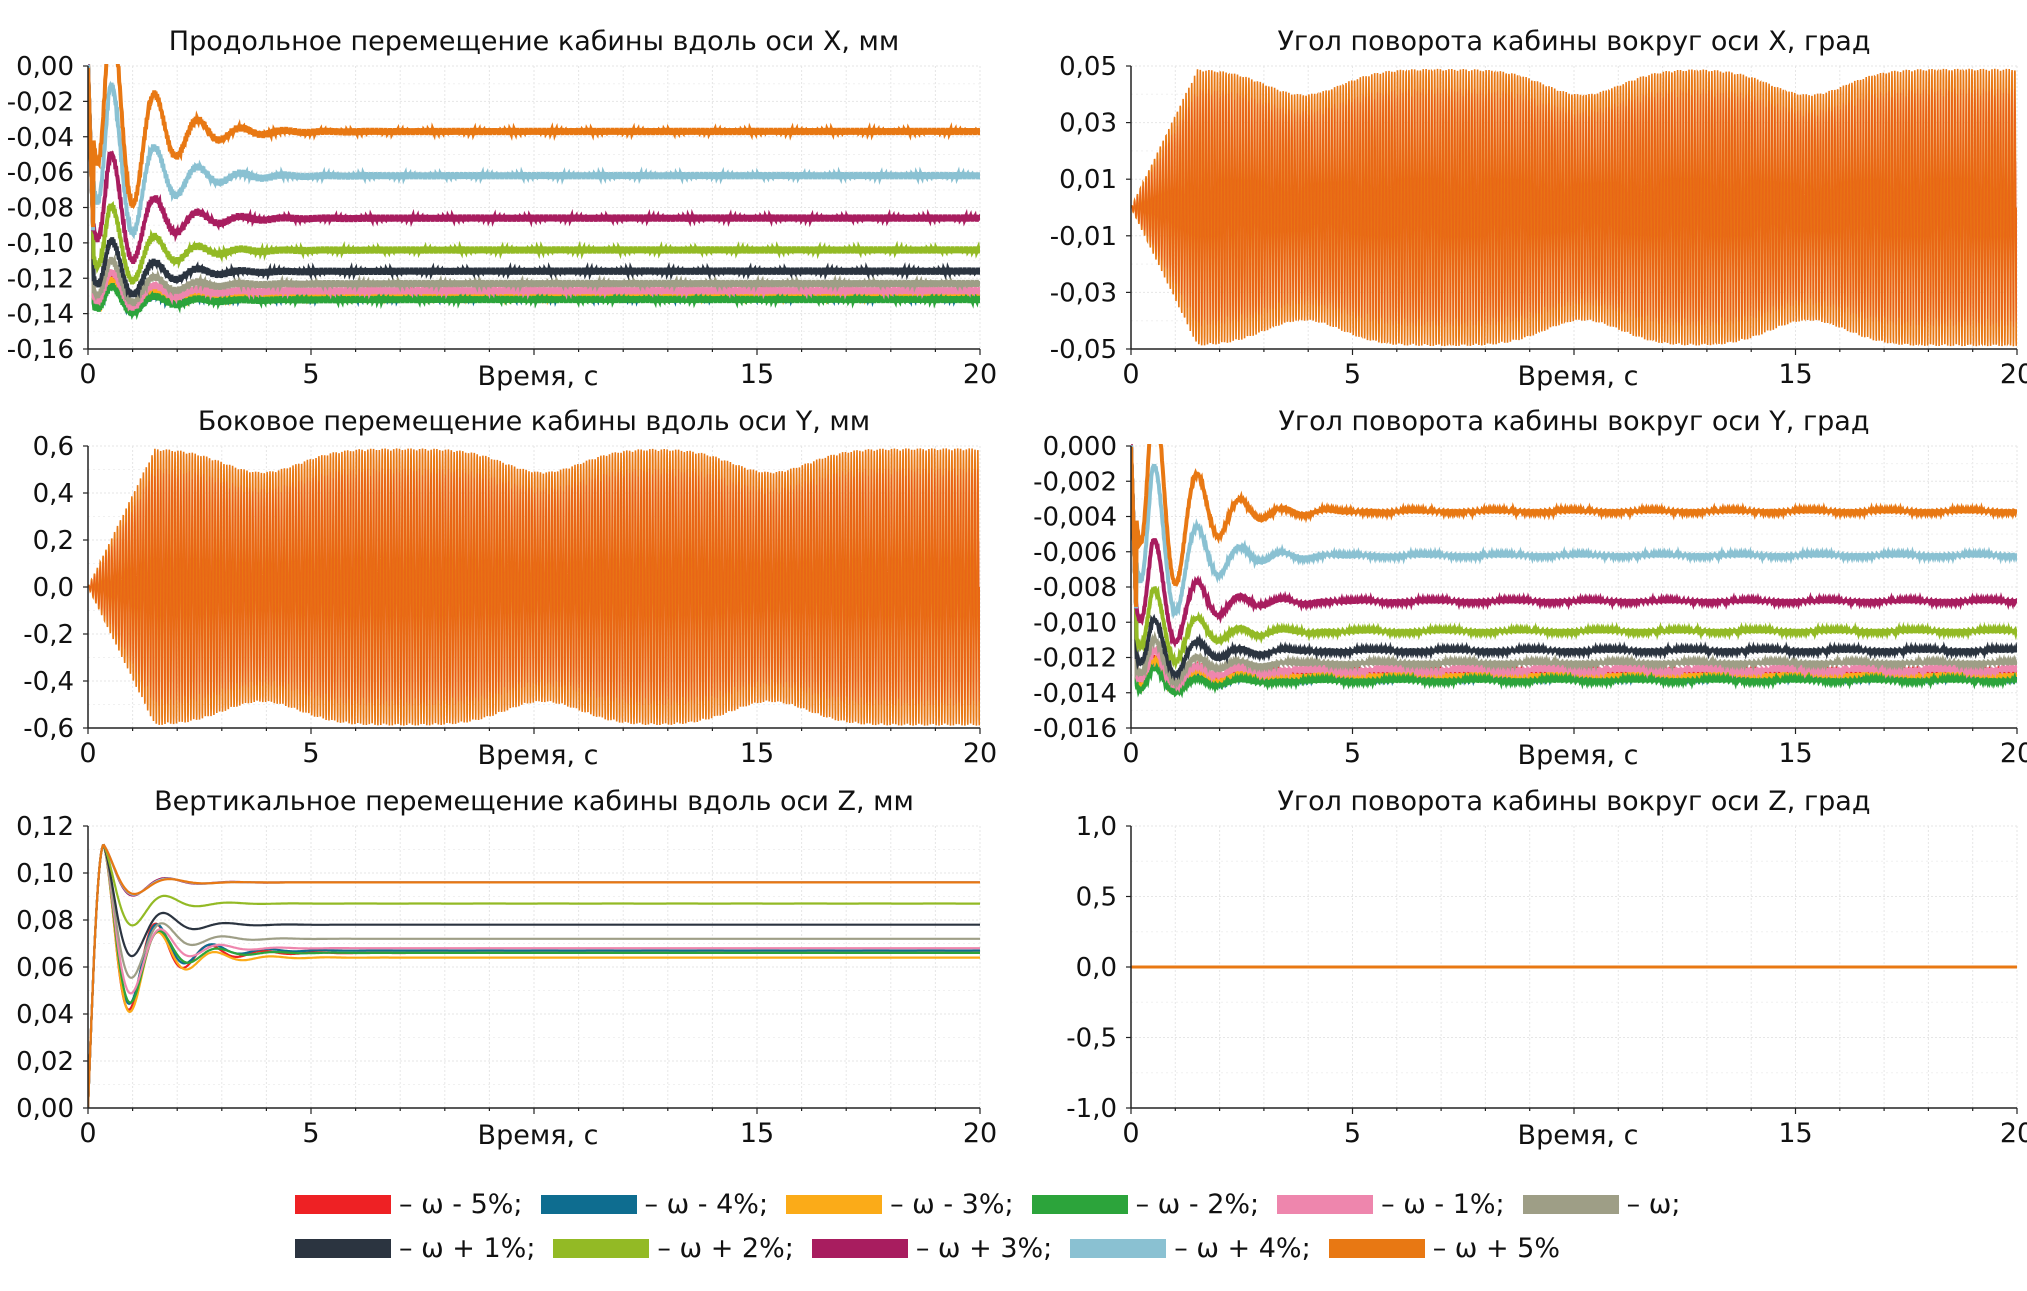 This screenshot has width=2027, height=1291. Describe the element at coordinates (1653, 1204) in the screenshot. I see `legend-label: – ω;` at that location.